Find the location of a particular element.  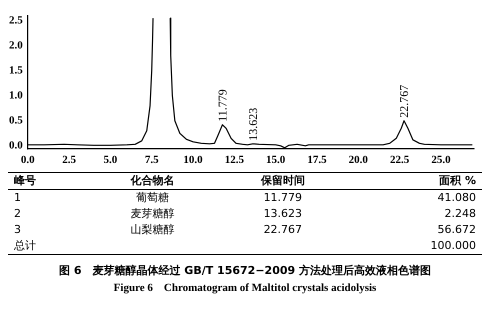

text: 3 is located at coordinates (17, 229).